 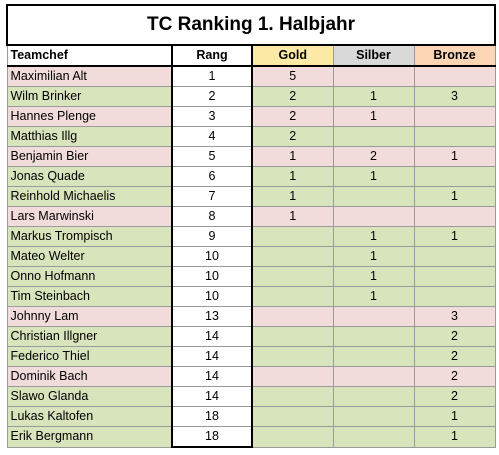 What do you see at coordinates (212, 55) in the screenshot?
I see `header-rang: Rang` at bounding box center [212, 55].